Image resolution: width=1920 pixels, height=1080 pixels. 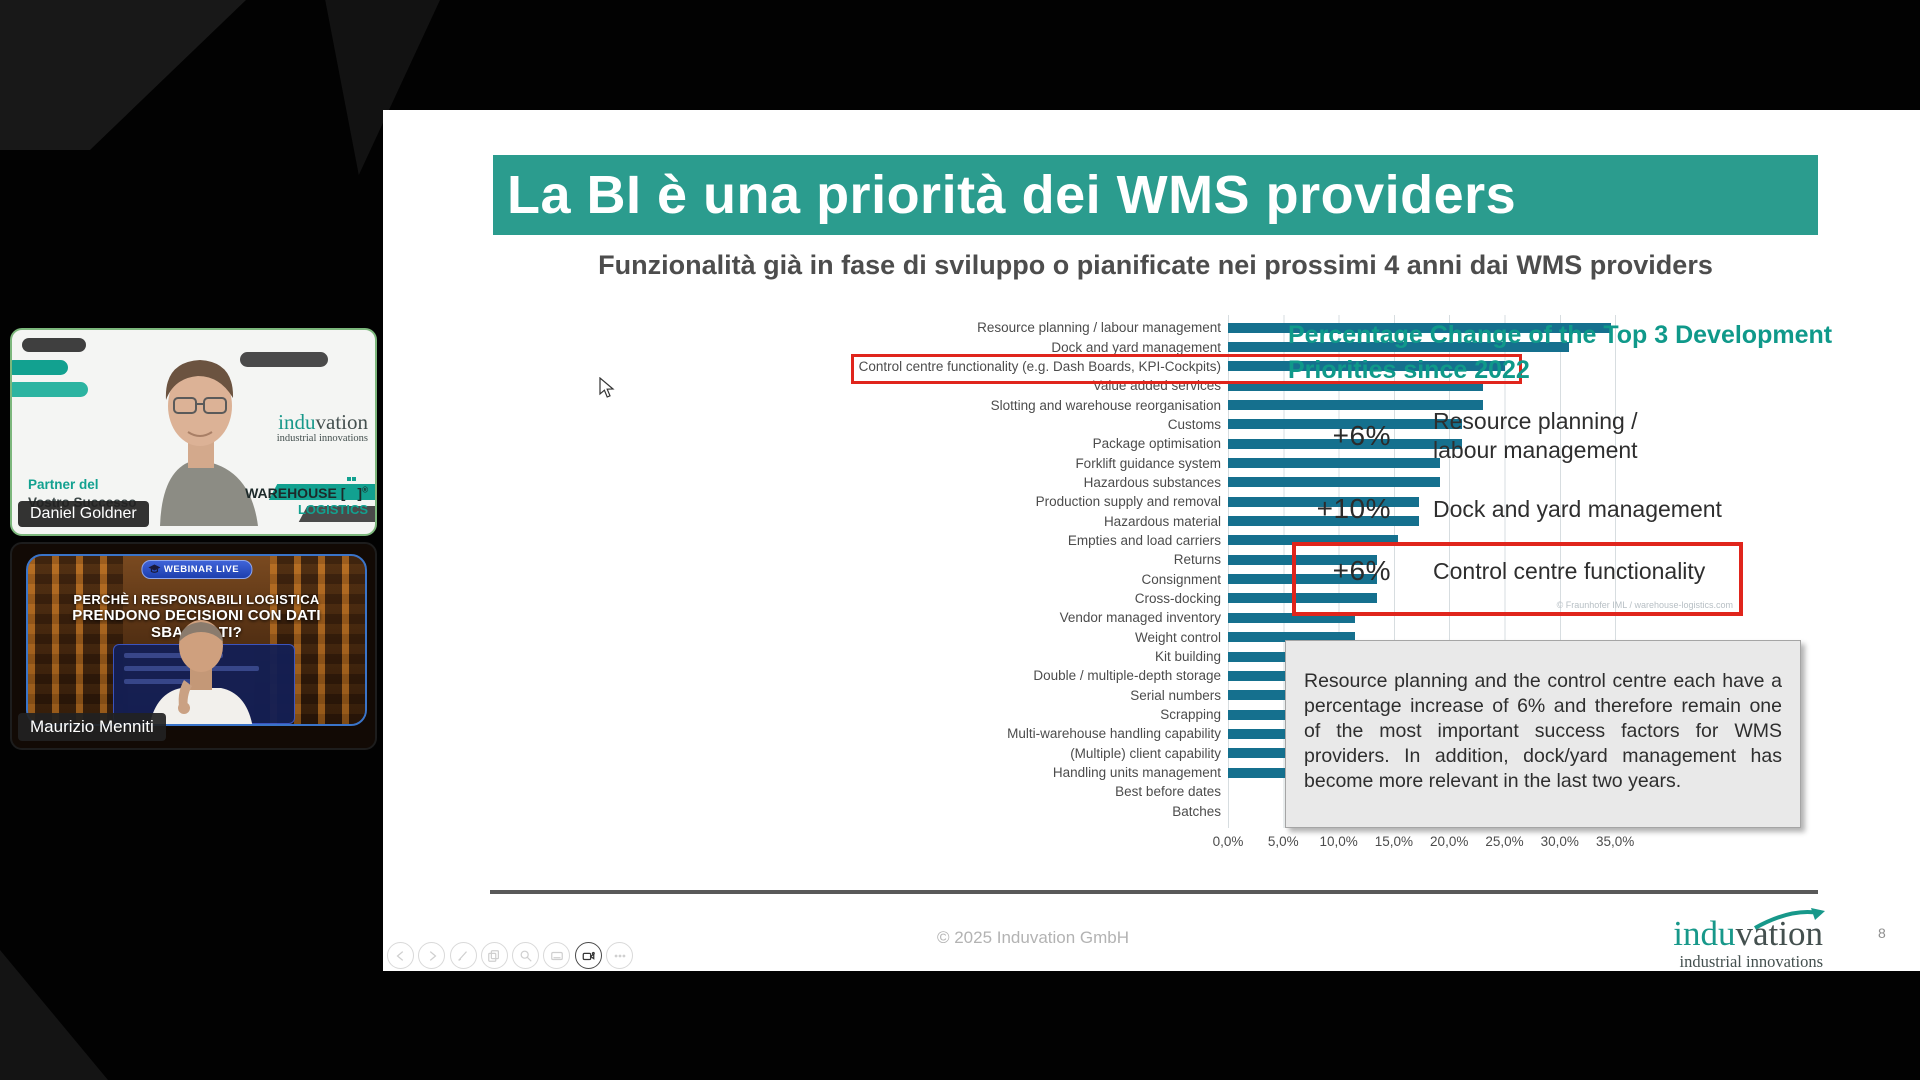 I want to click on priority-change-label: Resource planning / labour management, so click(x=1535, y=435).